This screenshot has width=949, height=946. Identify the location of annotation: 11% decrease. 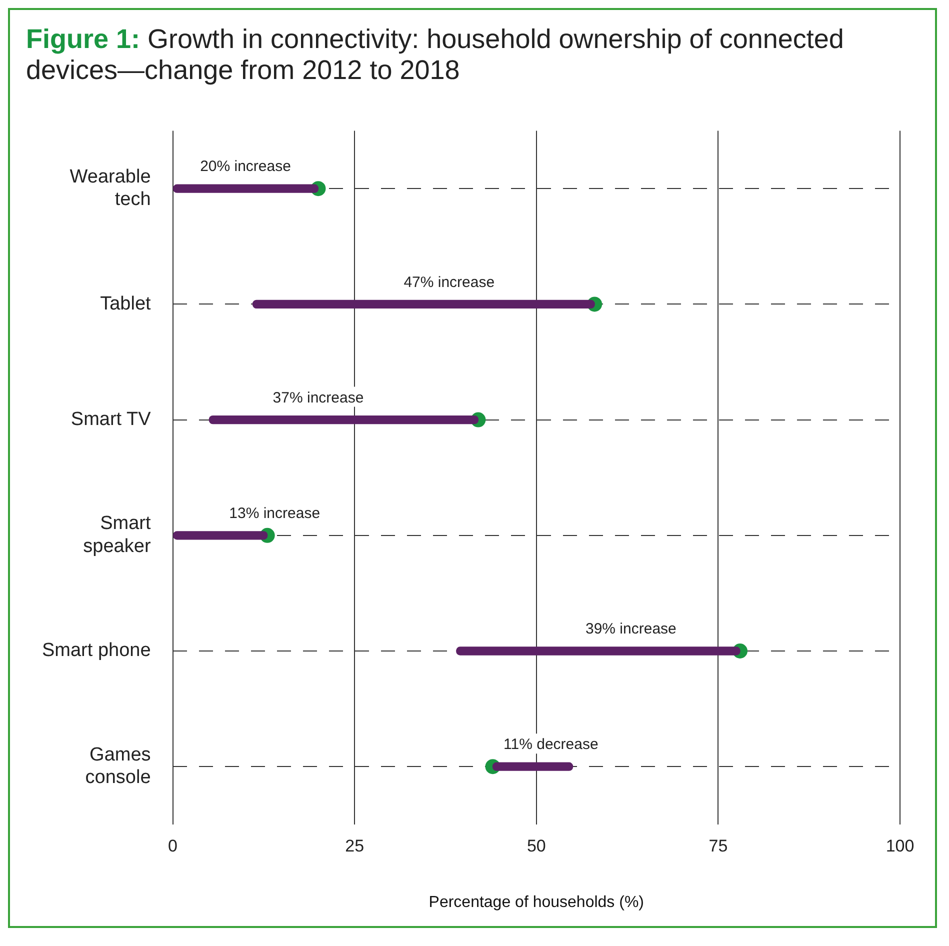
(551, 745).